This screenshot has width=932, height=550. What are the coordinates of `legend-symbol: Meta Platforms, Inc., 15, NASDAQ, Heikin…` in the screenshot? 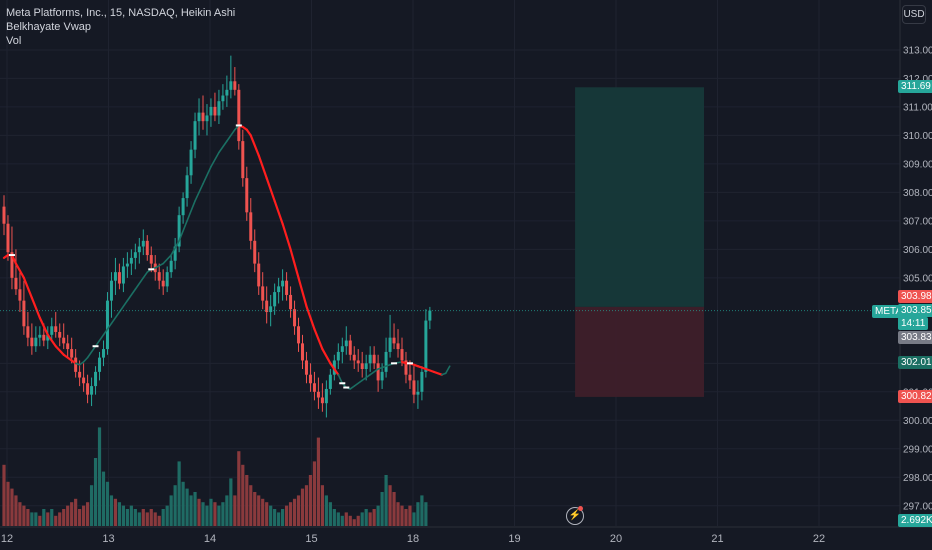 It's located at (121, 13).